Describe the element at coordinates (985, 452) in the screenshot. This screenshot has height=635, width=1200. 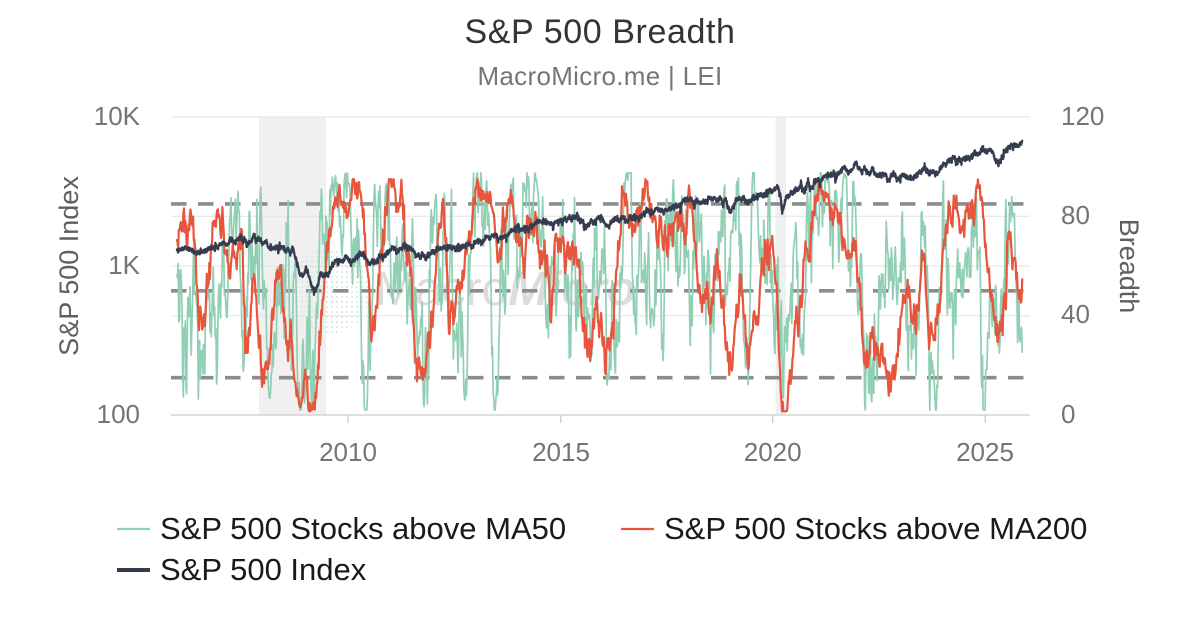
I see `svg-text: 2025` at that location.